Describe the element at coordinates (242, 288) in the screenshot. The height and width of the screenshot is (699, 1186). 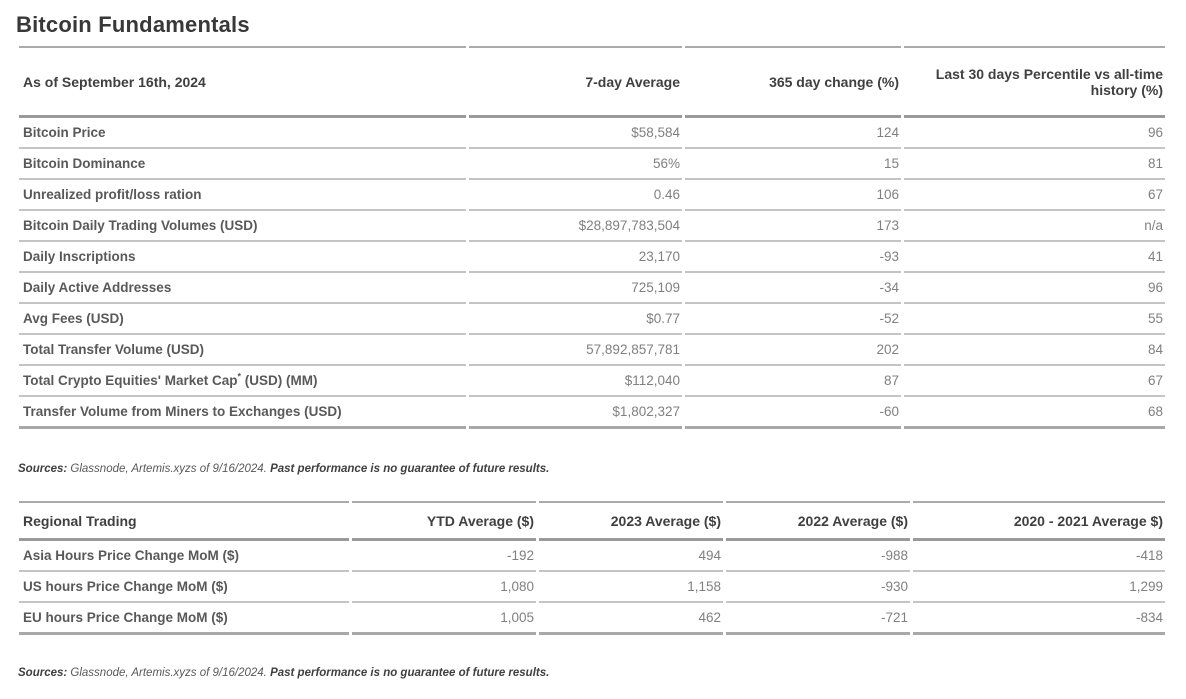
I see `metric-label: Daily Active Addresses` at that location.